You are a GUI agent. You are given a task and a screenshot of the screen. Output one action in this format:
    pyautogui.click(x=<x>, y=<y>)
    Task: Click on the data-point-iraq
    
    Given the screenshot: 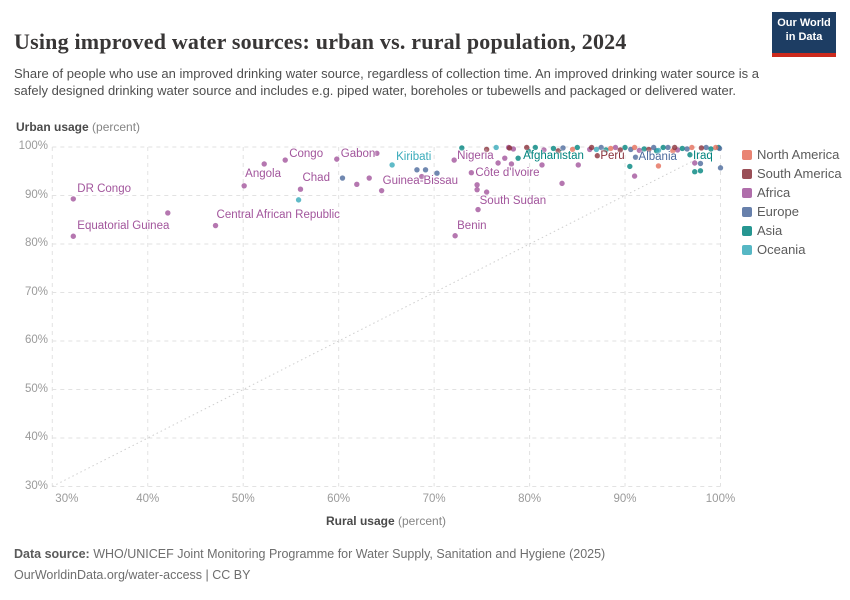 What is the action you would take?
    pyautogui.click(x=690, y=155)
    